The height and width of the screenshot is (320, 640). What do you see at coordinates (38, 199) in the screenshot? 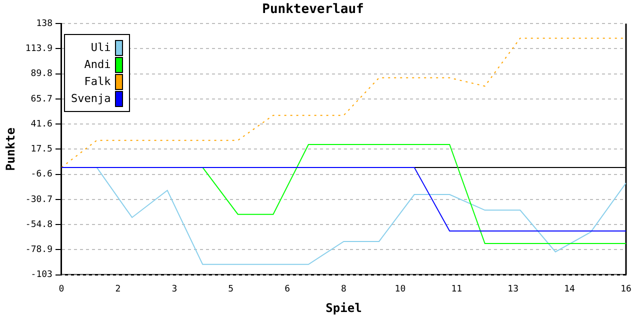
I see `y-tick-label: -30.7` at bounding box center [38, 199].